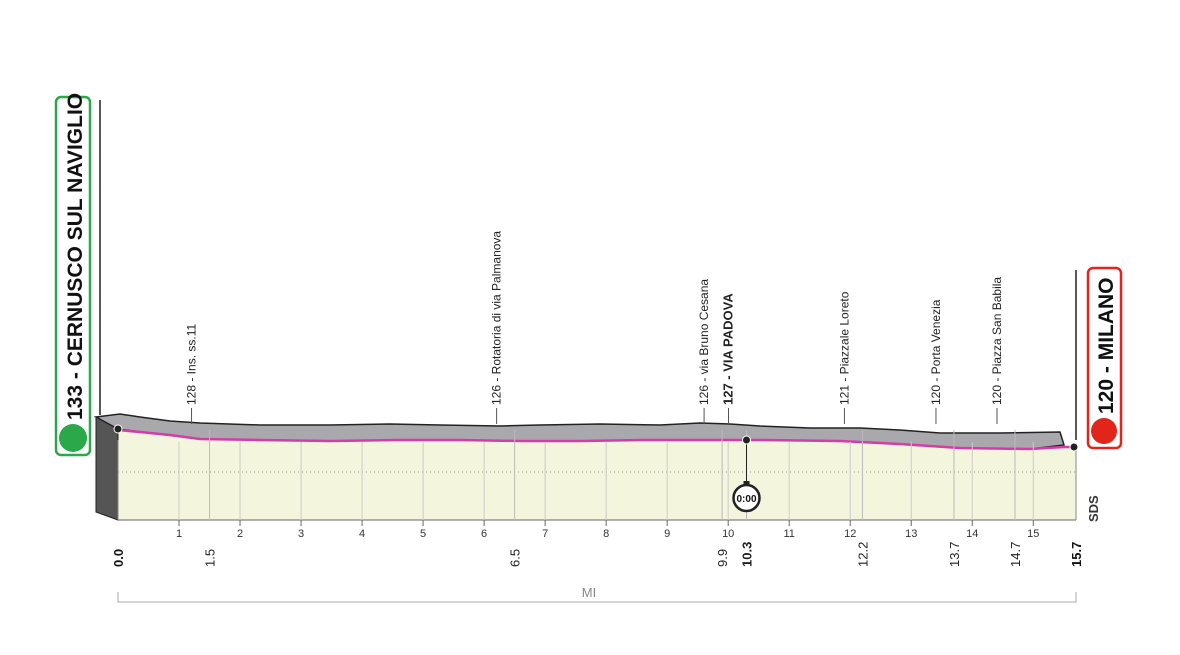 Image resolution: width=1180 pixels, height=655 pixels. I want to click on waypoint-label: 121 - Piazzale Loreto, so click(844, 348).